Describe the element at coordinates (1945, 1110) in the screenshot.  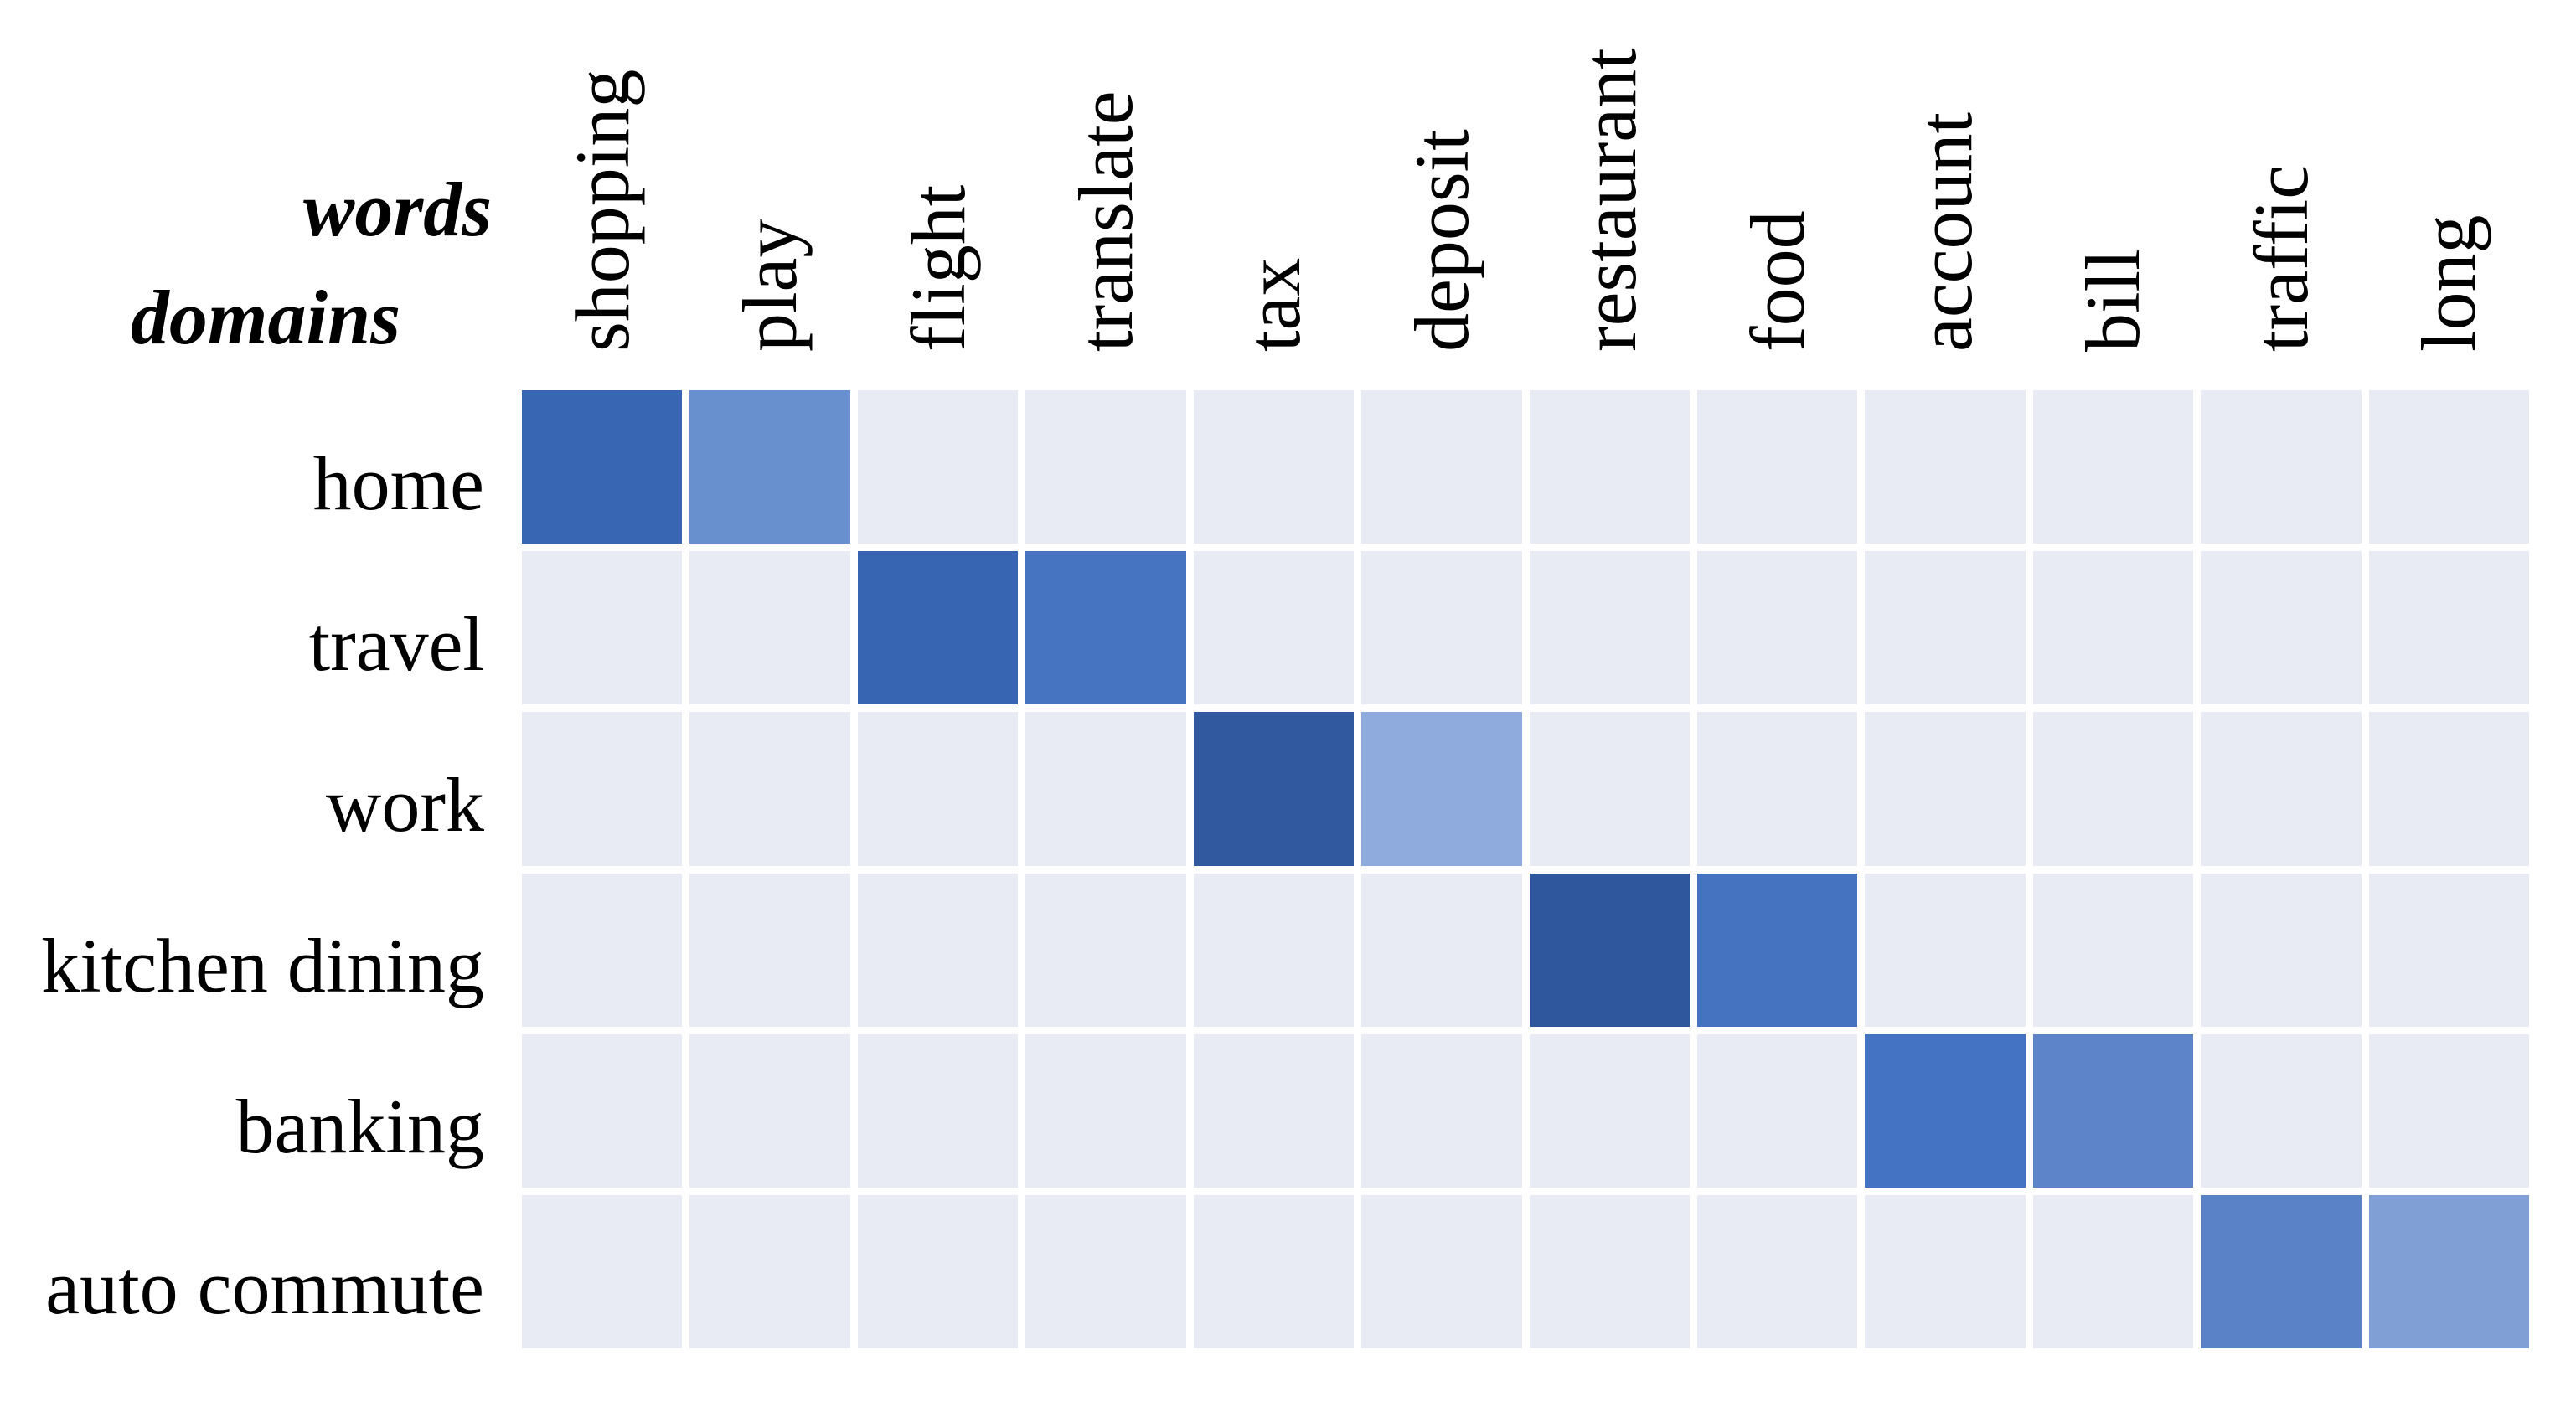
I see `cell-banking-account` at that location.